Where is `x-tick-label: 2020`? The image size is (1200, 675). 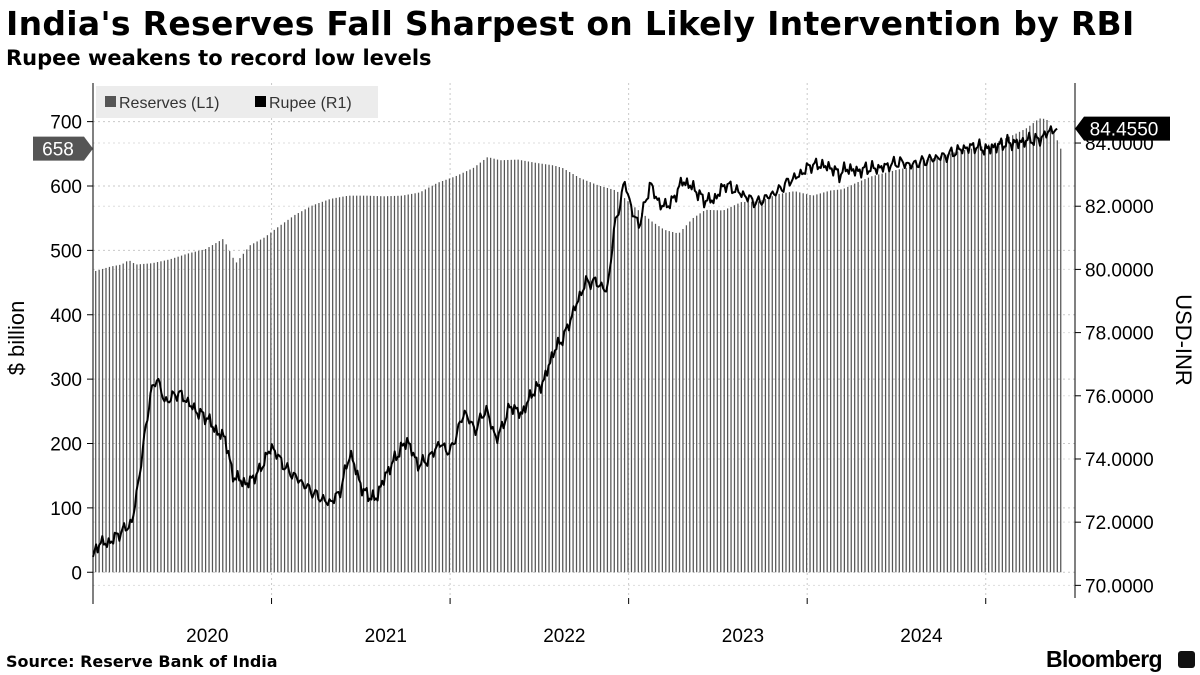
x-tick-label: 2020 is located at coordinates (207, 636).